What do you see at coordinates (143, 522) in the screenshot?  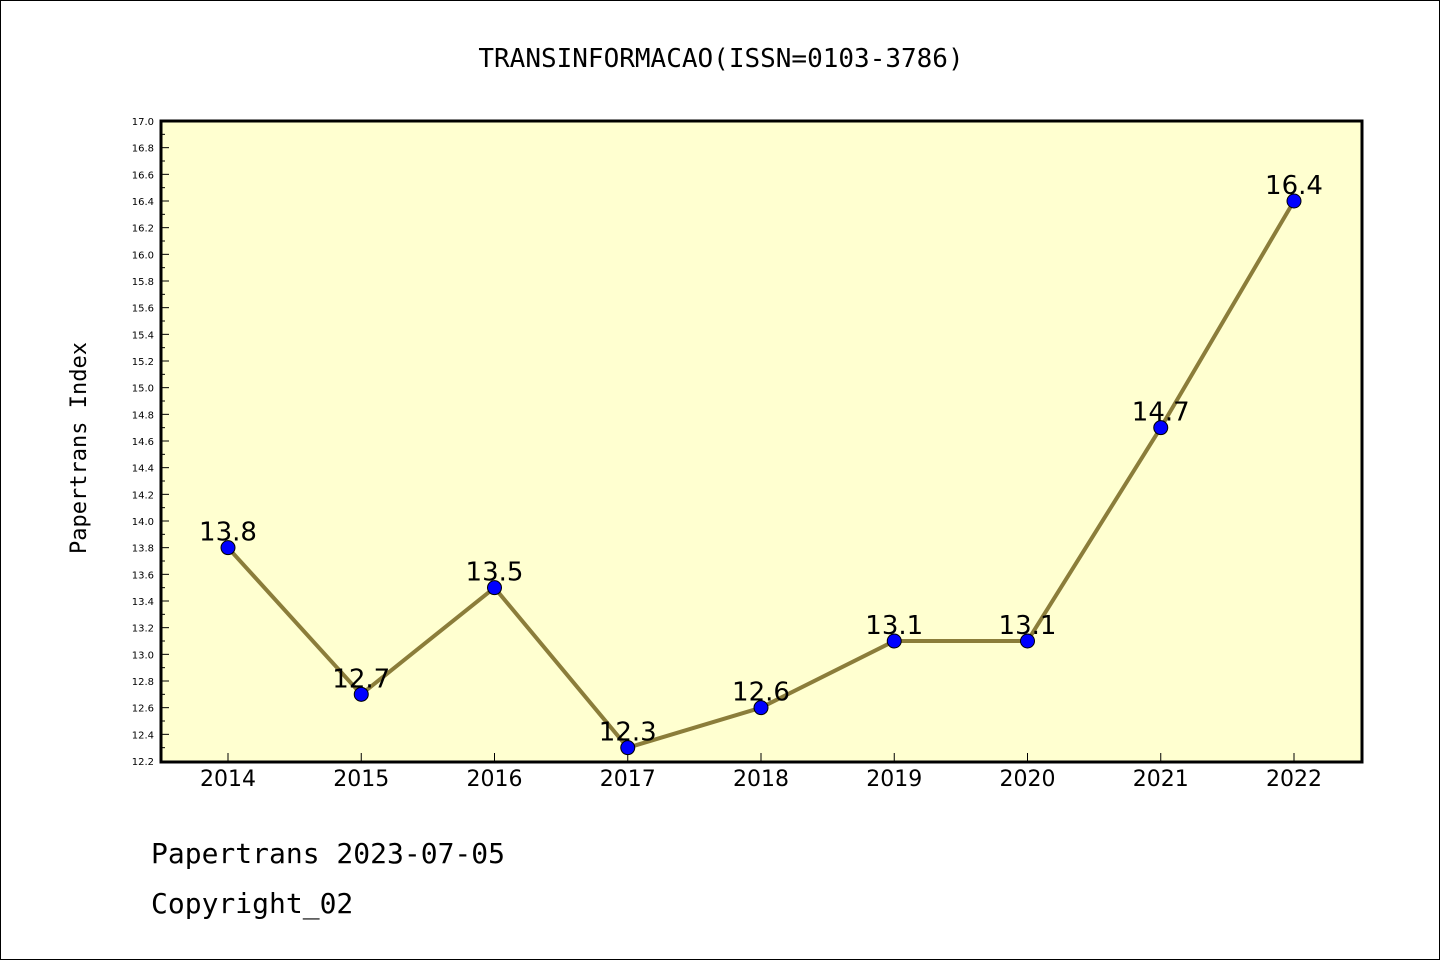 I see `y-tick-label: 14.0` at bounding box center [143, 522].